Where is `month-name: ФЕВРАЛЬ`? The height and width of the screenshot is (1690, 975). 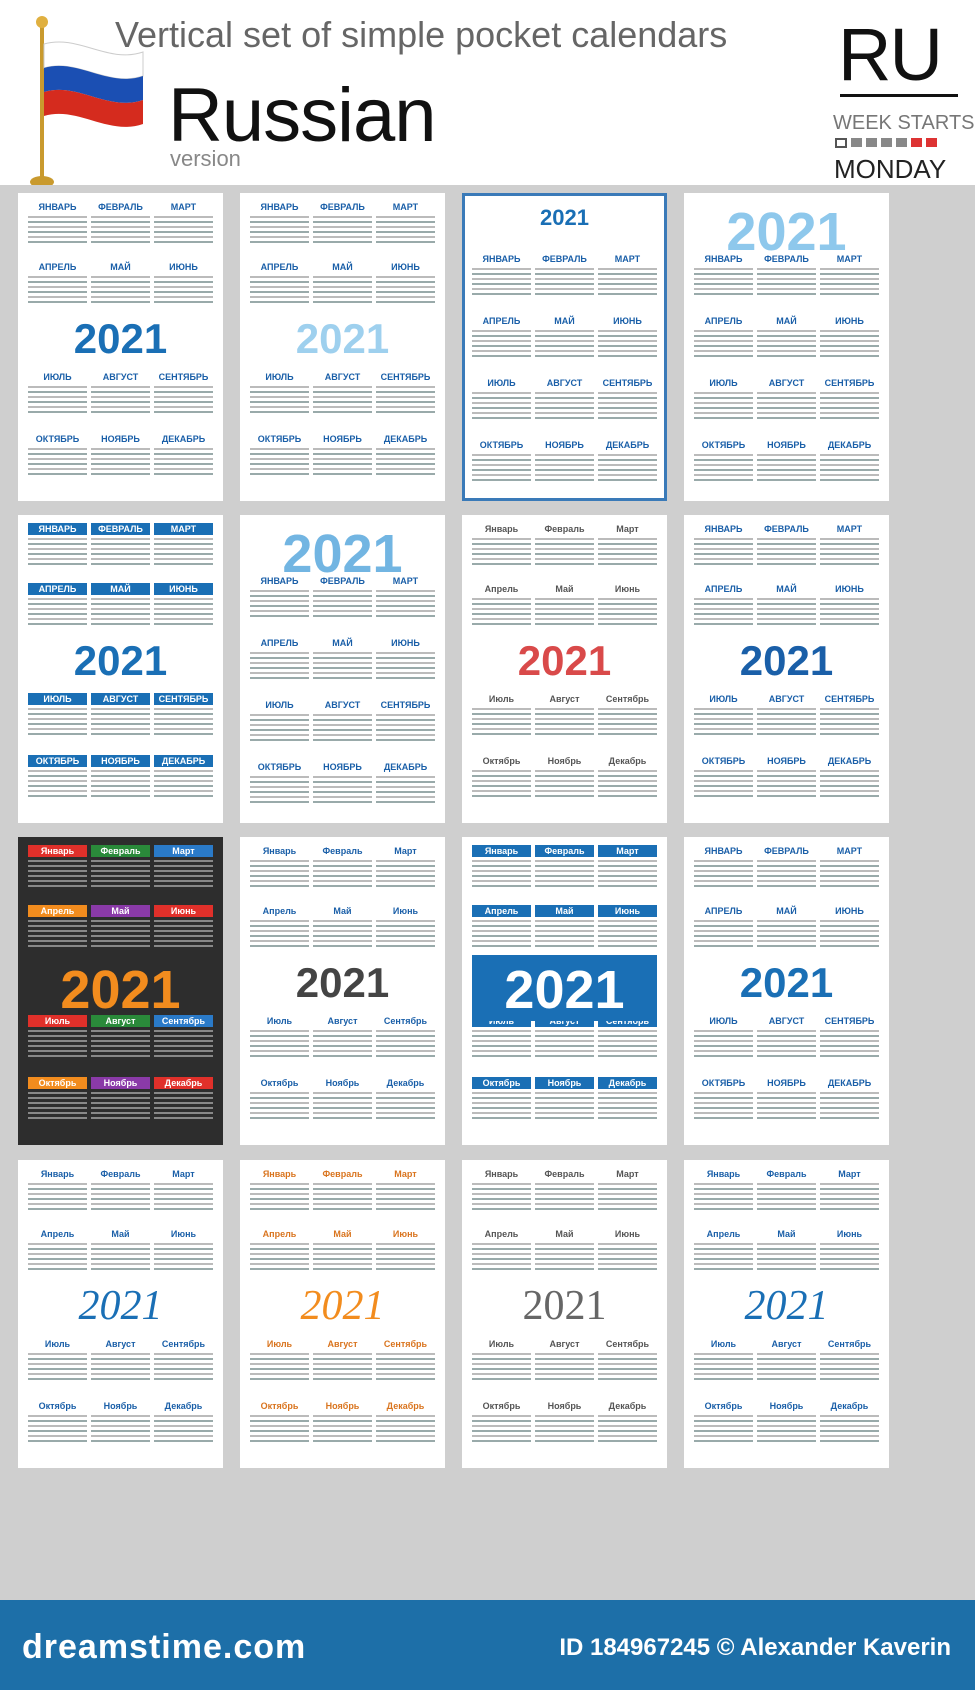 month-name: ФЕВРАЛЬ is located at coordinates (120, 529).